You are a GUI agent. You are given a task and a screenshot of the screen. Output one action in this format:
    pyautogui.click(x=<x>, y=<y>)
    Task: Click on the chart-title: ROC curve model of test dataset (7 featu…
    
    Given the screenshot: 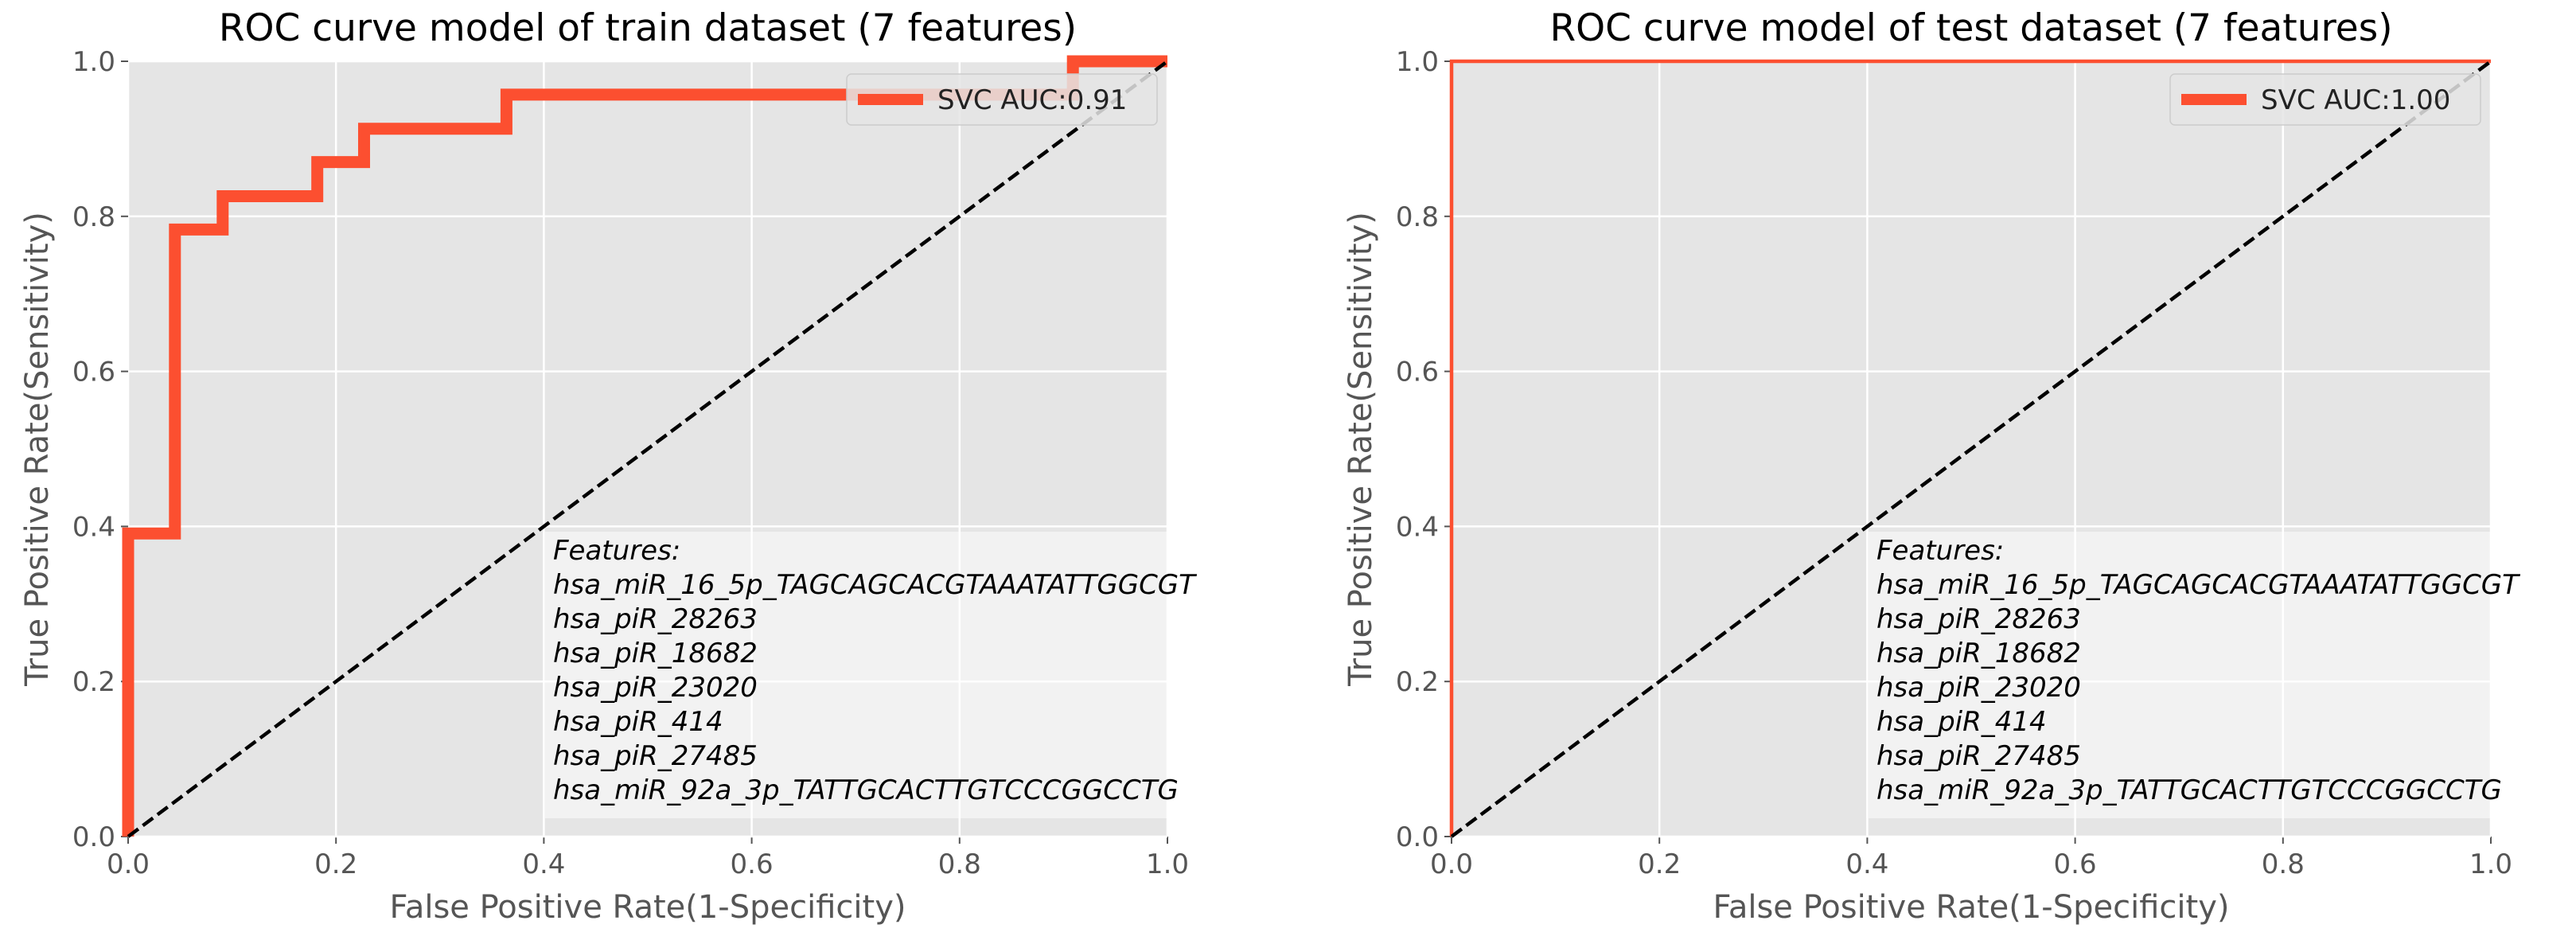 What is the action you would take?
    pyautogui.click(x=1970, y=28)
    